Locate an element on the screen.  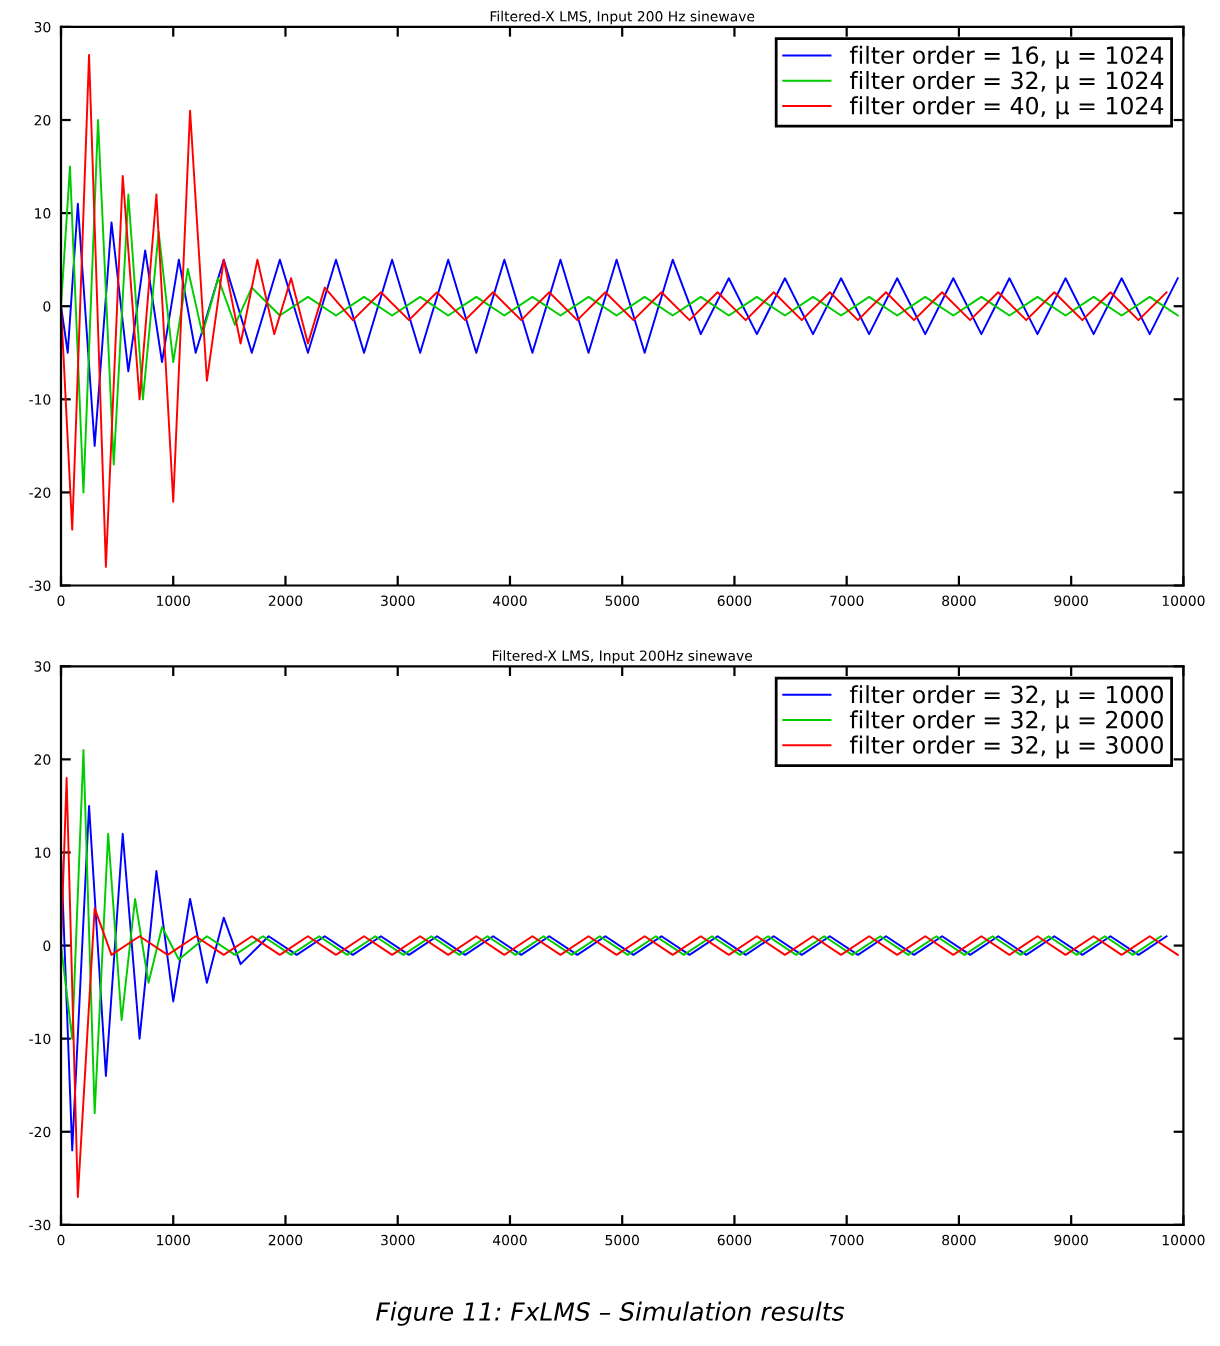
legend-label: filter order = 16, μ = 1024 is located at coordinates (1006, 57).